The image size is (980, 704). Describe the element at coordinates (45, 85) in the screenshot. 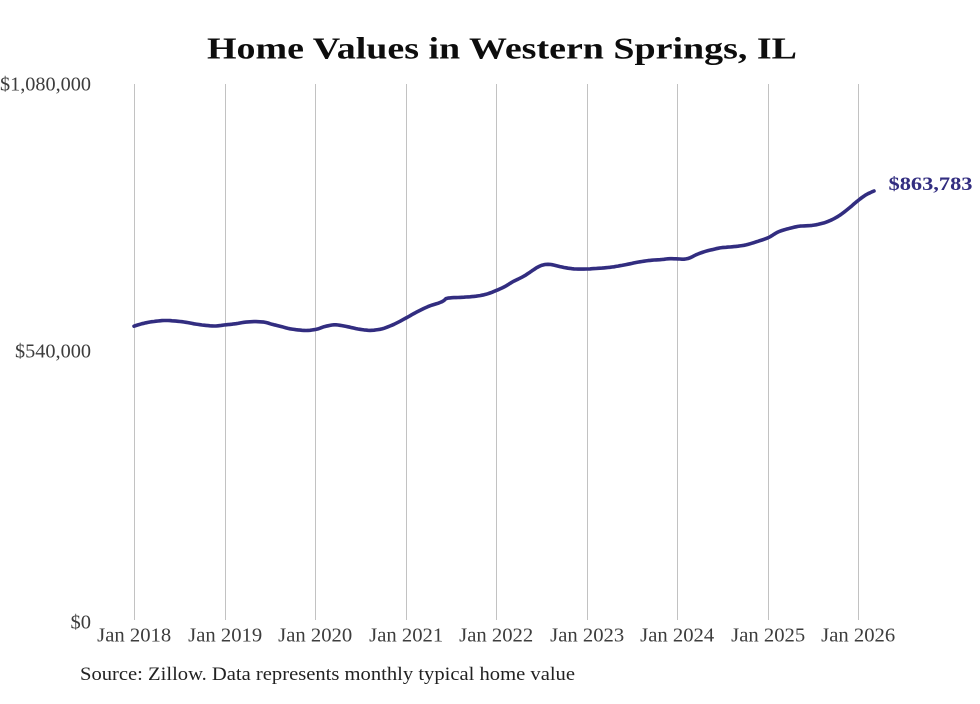

I see `svg-text: $1,080,000` at that location.